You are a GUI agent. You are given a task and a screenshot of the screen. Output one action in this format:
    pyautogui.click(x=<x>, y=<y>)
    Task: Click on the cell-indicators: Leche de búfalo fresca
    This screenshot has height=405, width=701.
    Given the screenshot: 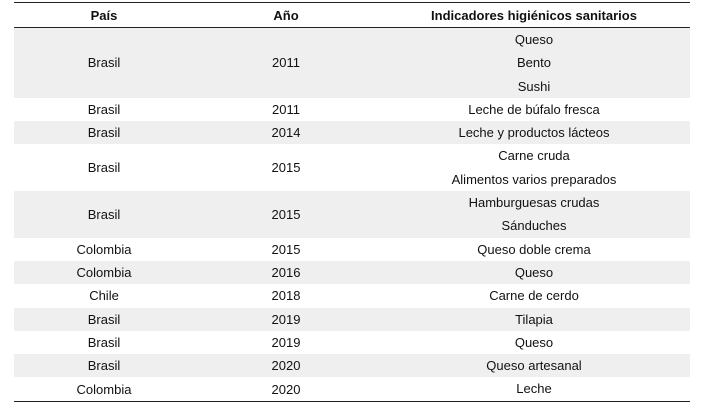 What is the action you would take?
    pyautogui.click(x=534, y=109)
    